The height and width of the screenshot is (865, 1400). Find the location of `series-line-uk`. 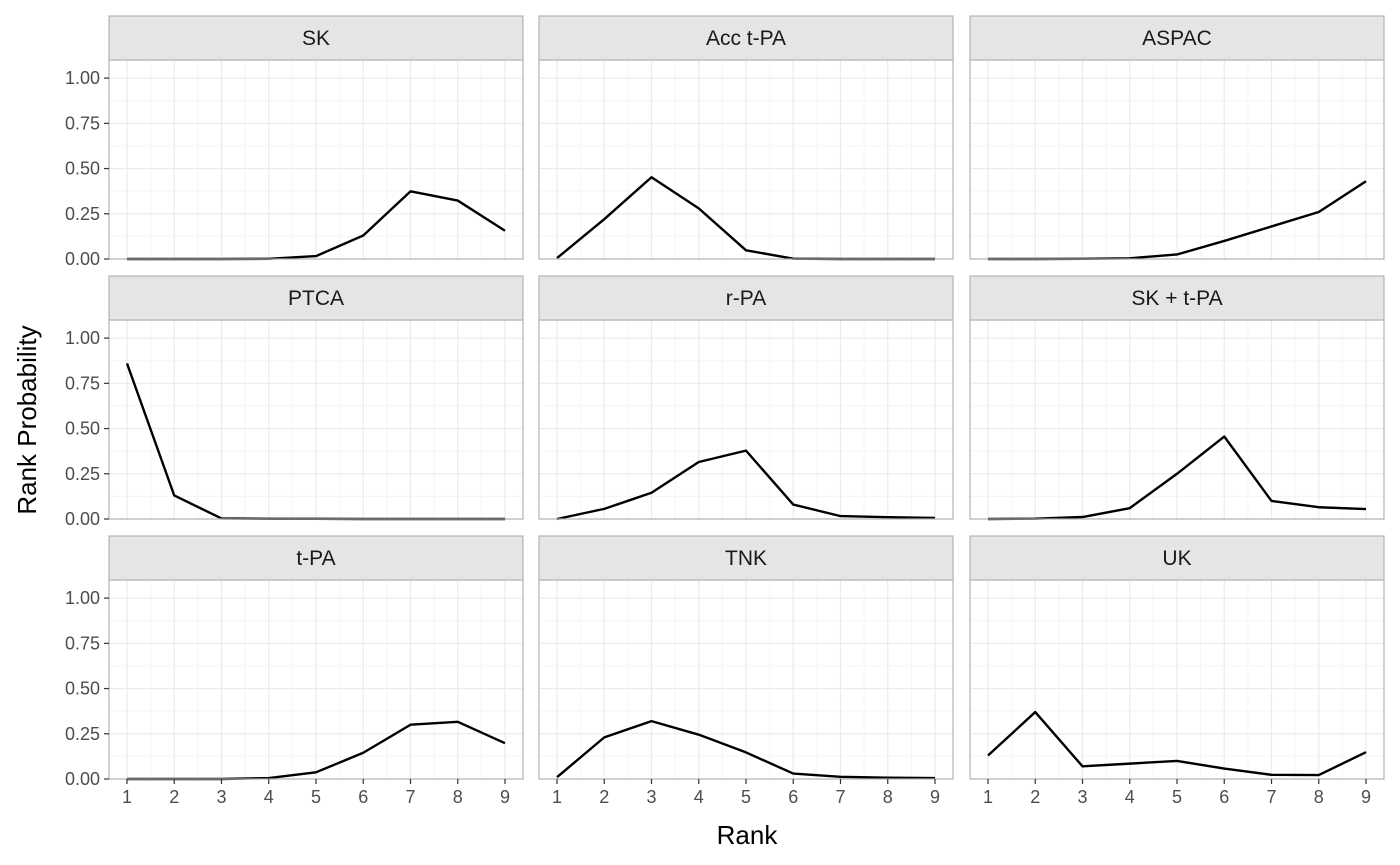

series-line-uk is located at coordinates (1177, 743).